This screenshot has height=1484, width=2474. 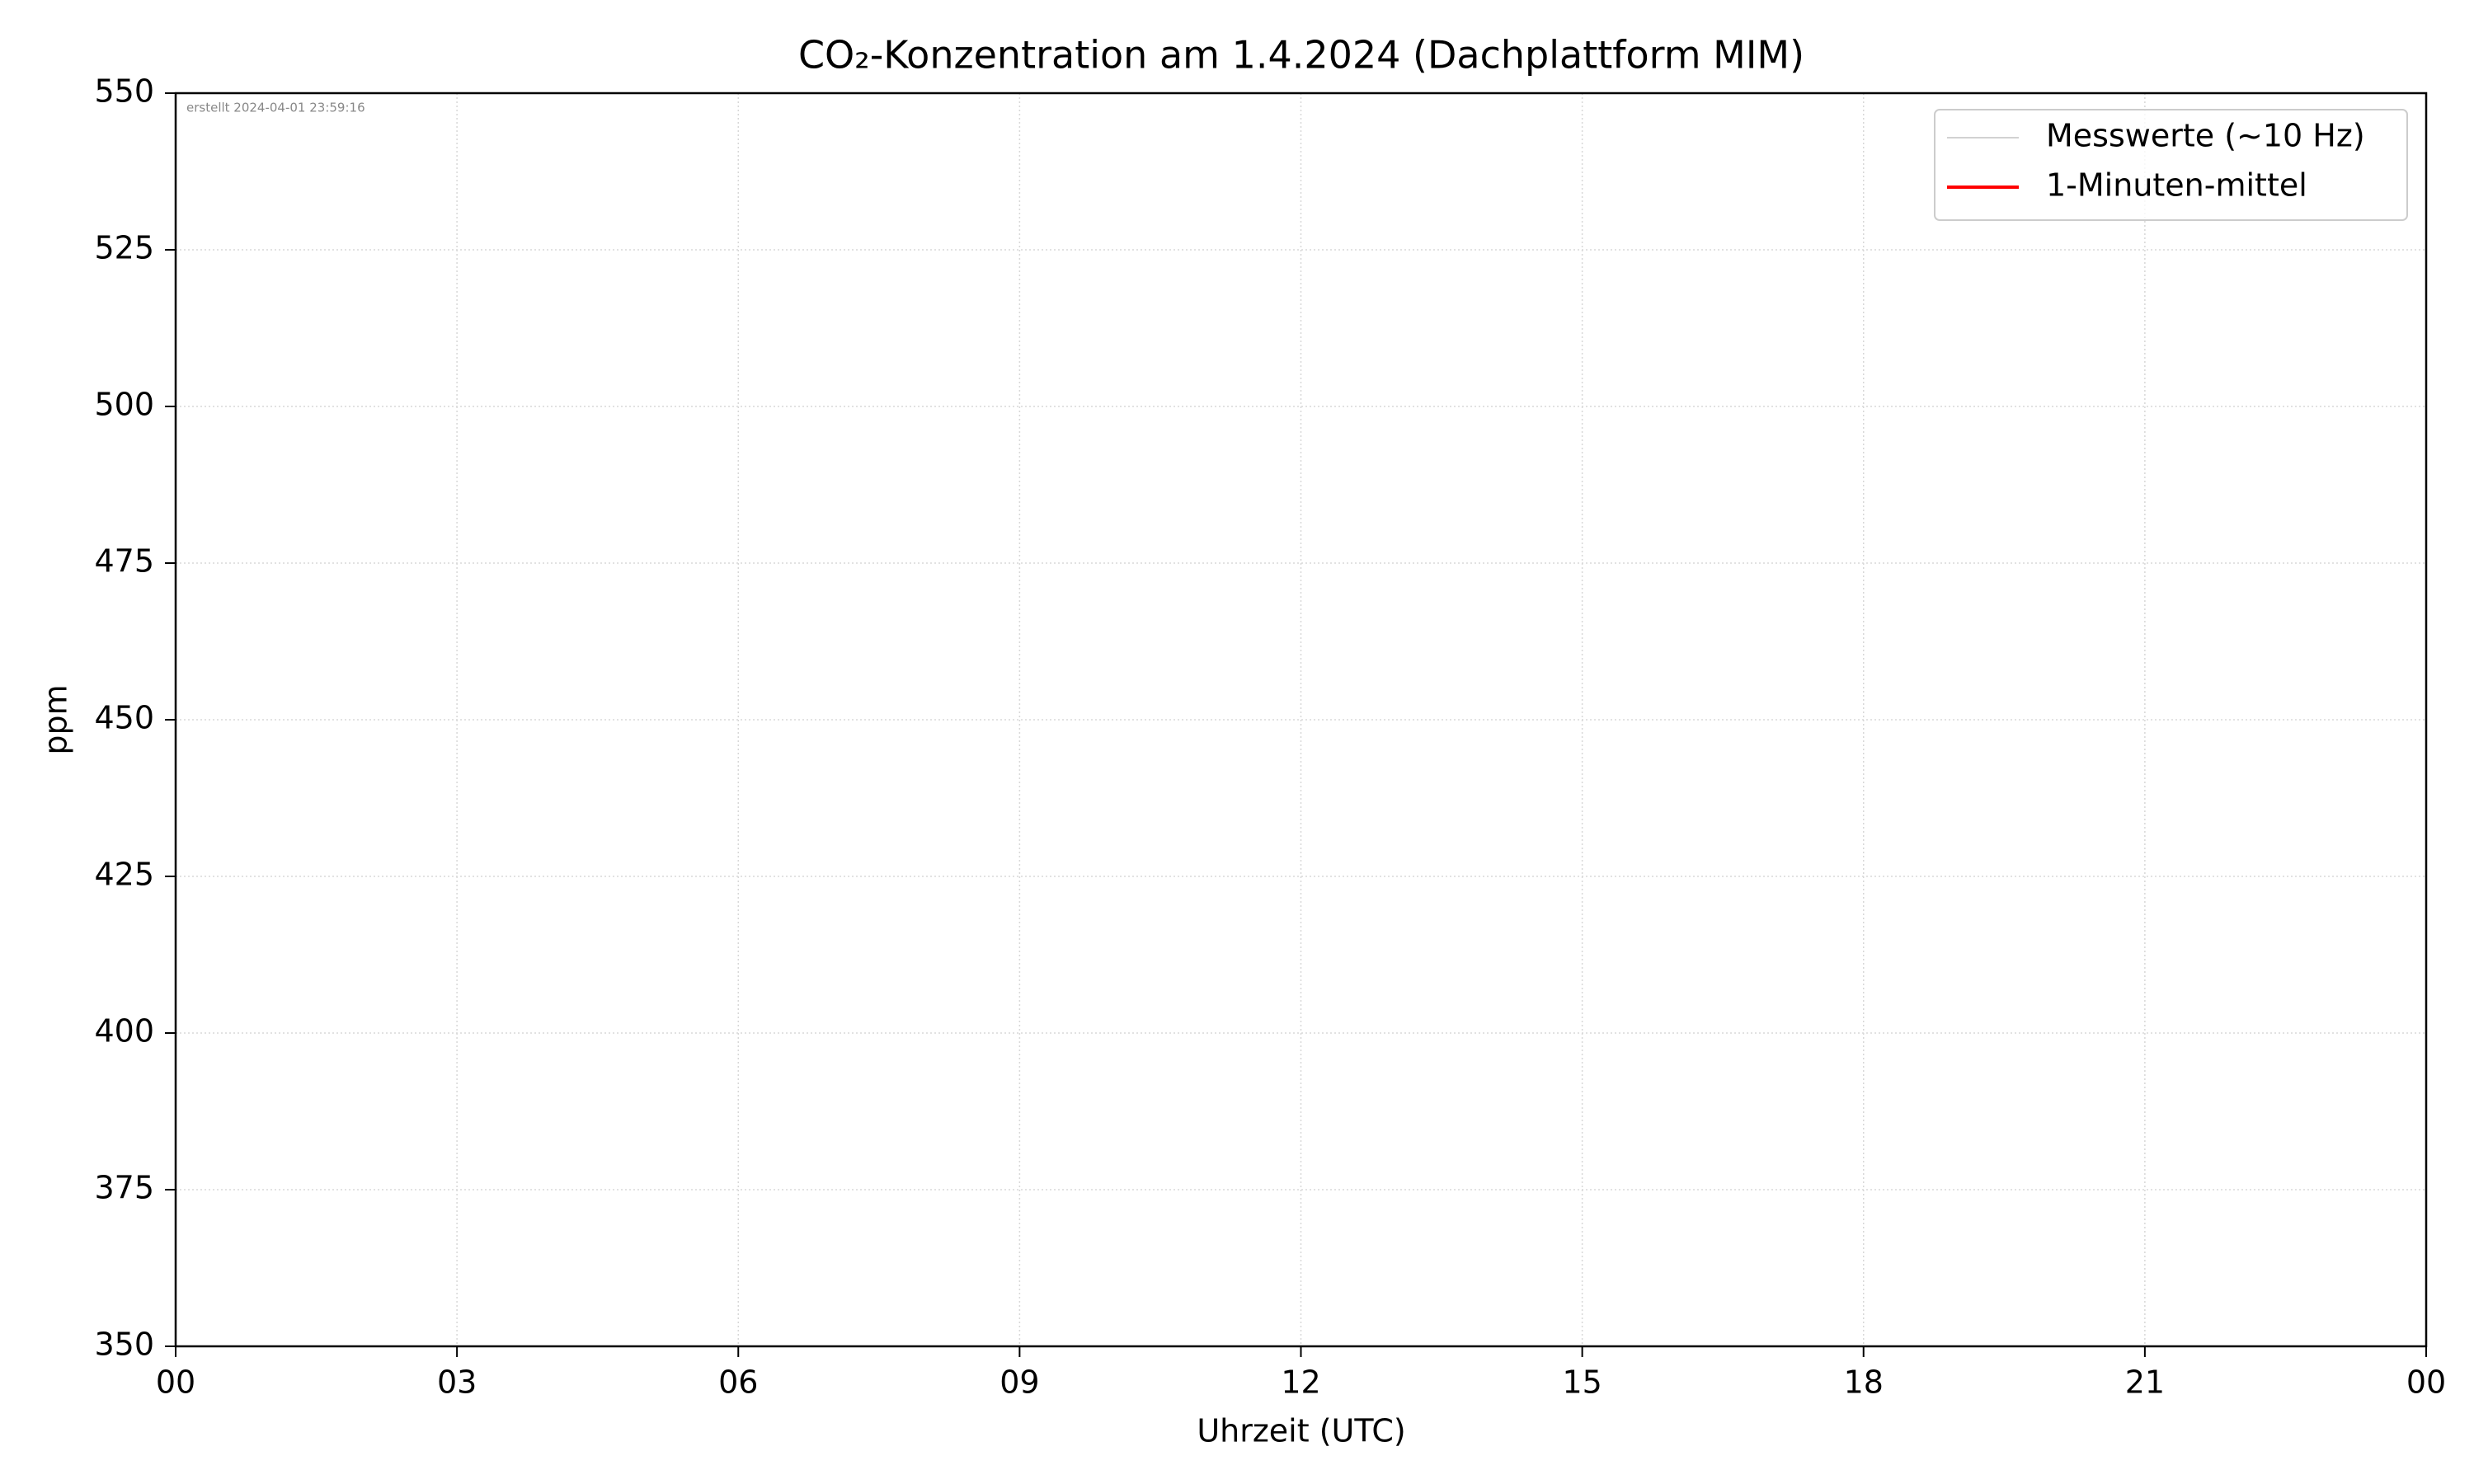 I want to click on y-tick-label: 450, so click(x=124, y=718).